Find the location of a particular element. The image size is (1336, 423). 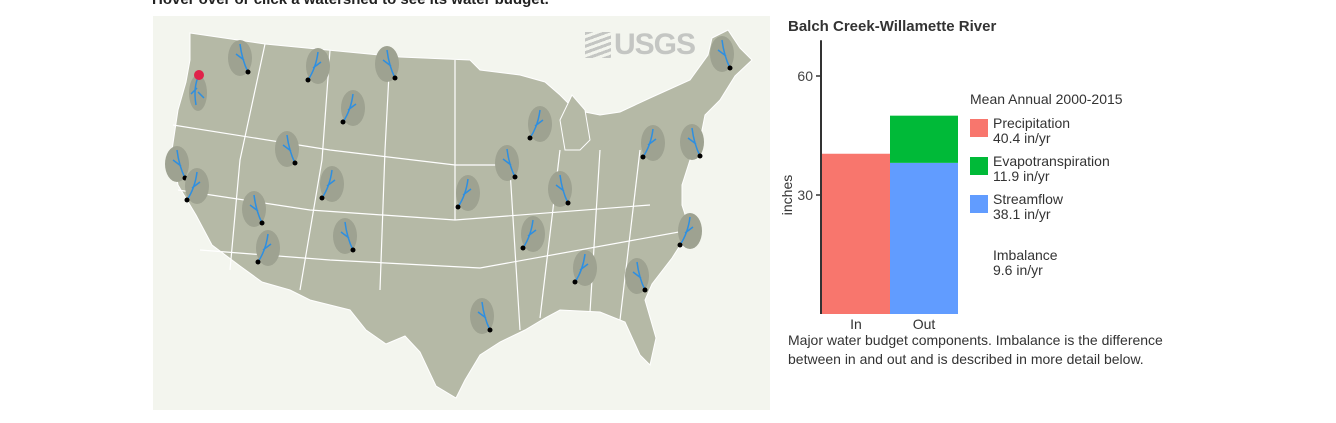

bar-streamflow is located at coordinates (924, 238).